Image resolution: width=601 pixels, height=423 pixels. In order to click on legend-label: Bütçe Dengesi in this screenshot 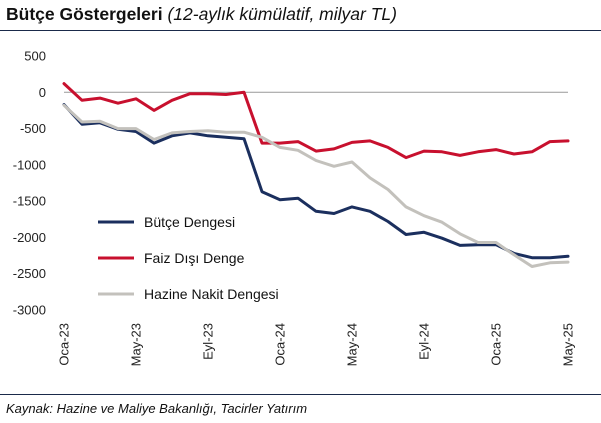, I will do `click(189, 222)`.